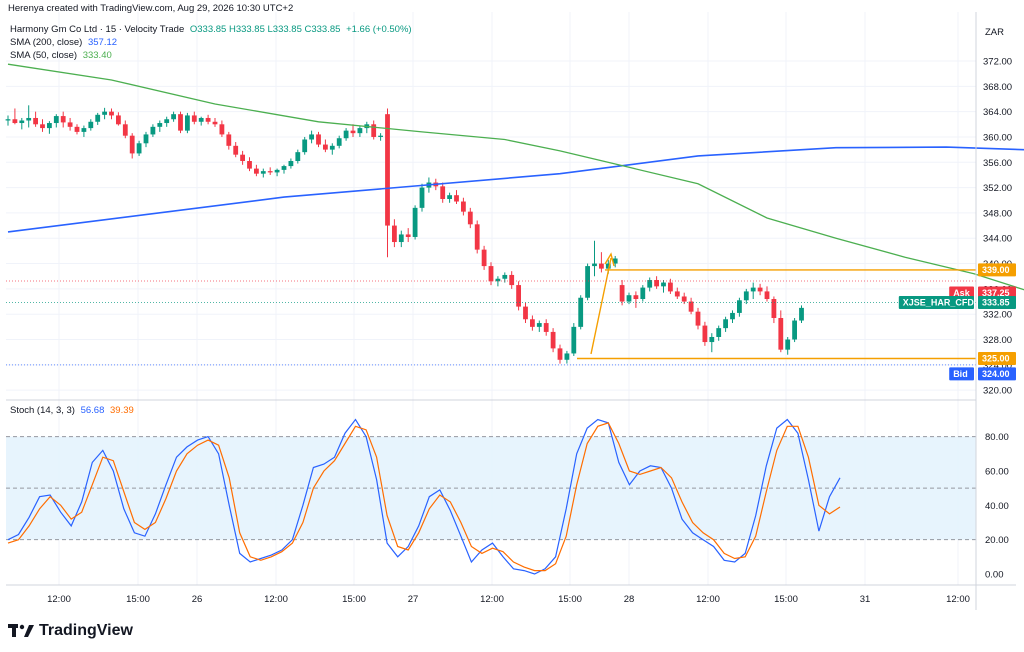 The width and height of the screenshot is (1024, 652). I want to click on sma50-legend: SMA (50, close) 333.40, so click(62, 55).